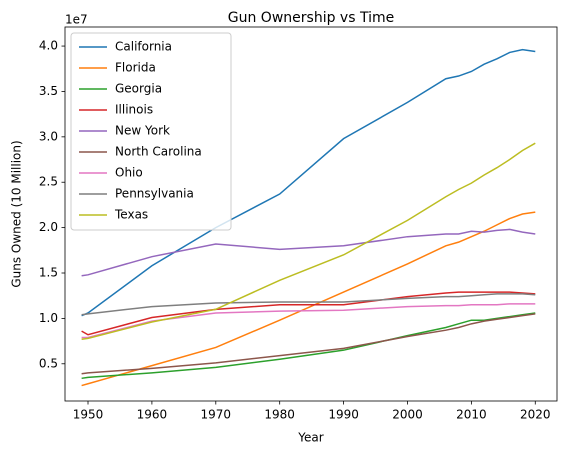 The height and width of the screenshot is (455, 567). What do you see at coordinates (88, 415) in the screenshot?
I see `x-tick-label: 1950` at bounding box center [88, 415].